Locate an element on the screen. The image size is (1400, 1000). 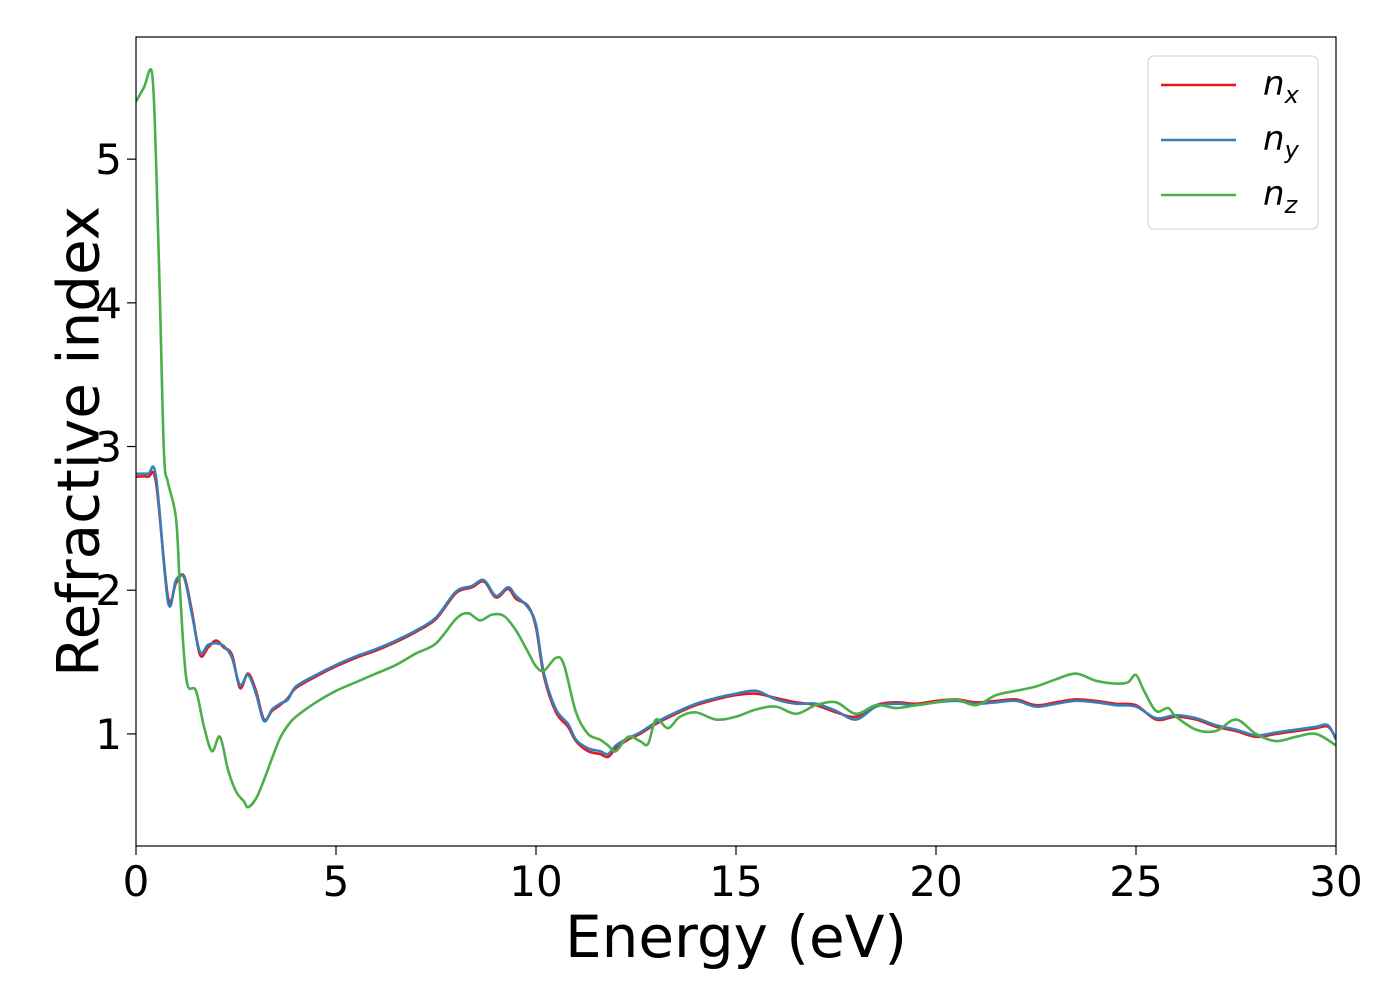
y-axis-title: Refractive index is located at coordinates (78, 441).